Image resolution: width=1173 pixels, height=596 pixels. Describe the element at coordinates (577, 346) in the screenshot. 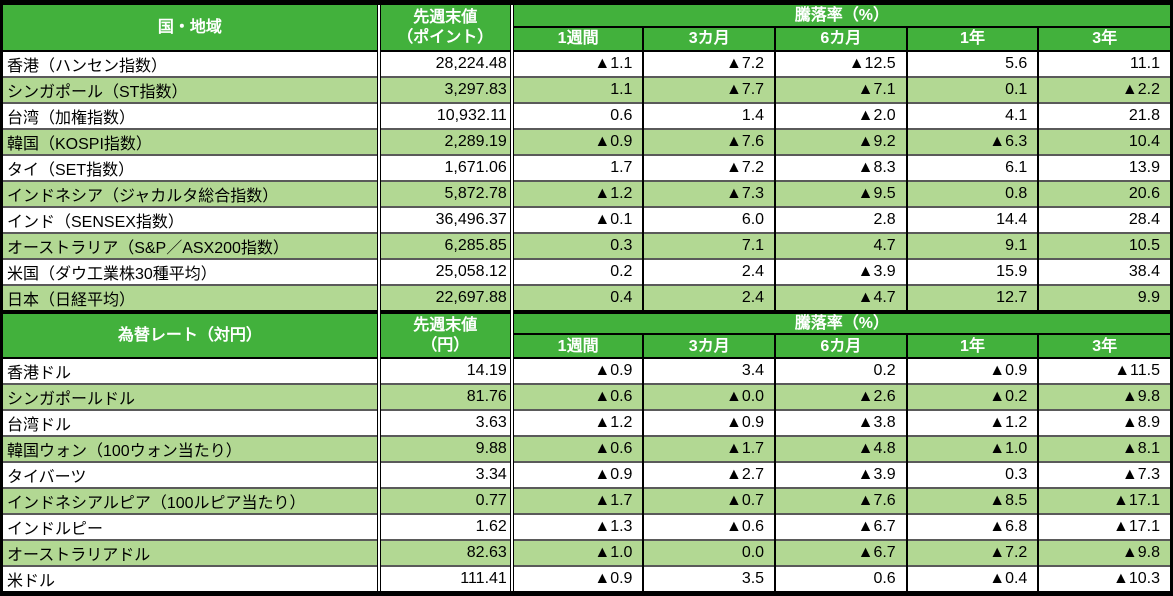

I see `col-header-1week: 1週間` at that location.